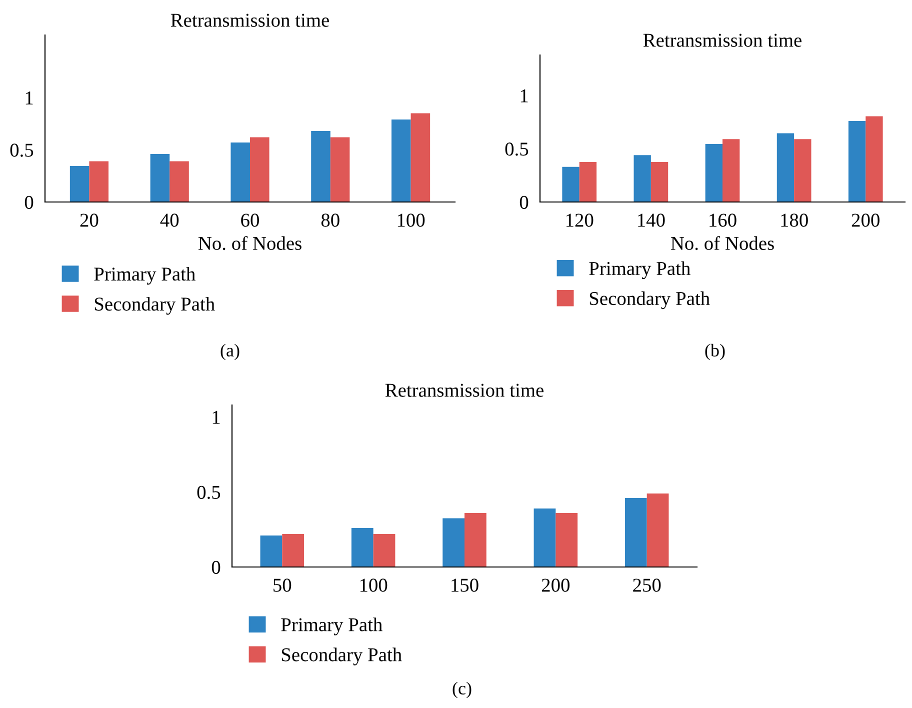 The height and width of the screenshot is (708, 912). I want to click on x-tick-label: 150, so click(465, 585).